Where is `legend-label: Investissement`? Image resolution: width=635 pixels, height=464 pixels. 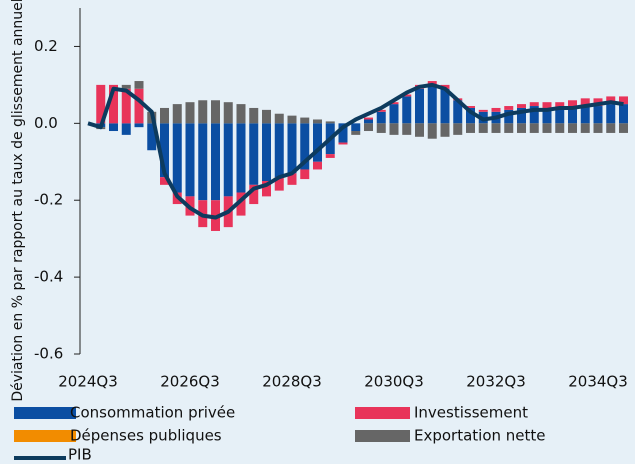 legend-label: Investissement is located at coordinates (471, 413).